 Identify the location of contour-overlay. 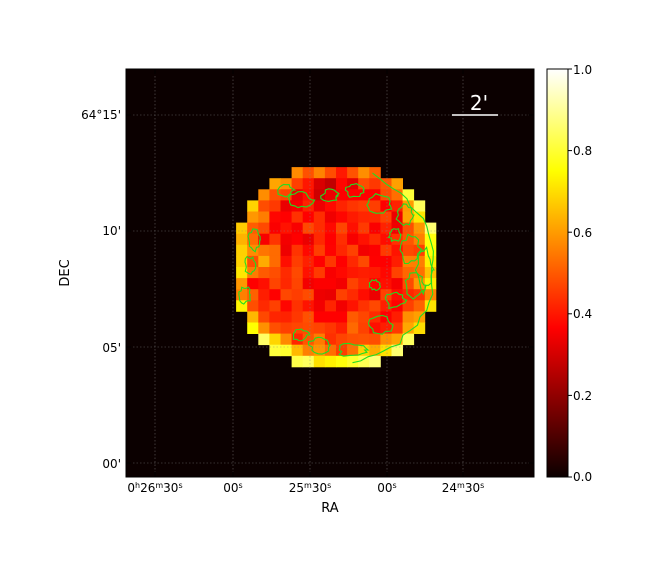
(336, 268).